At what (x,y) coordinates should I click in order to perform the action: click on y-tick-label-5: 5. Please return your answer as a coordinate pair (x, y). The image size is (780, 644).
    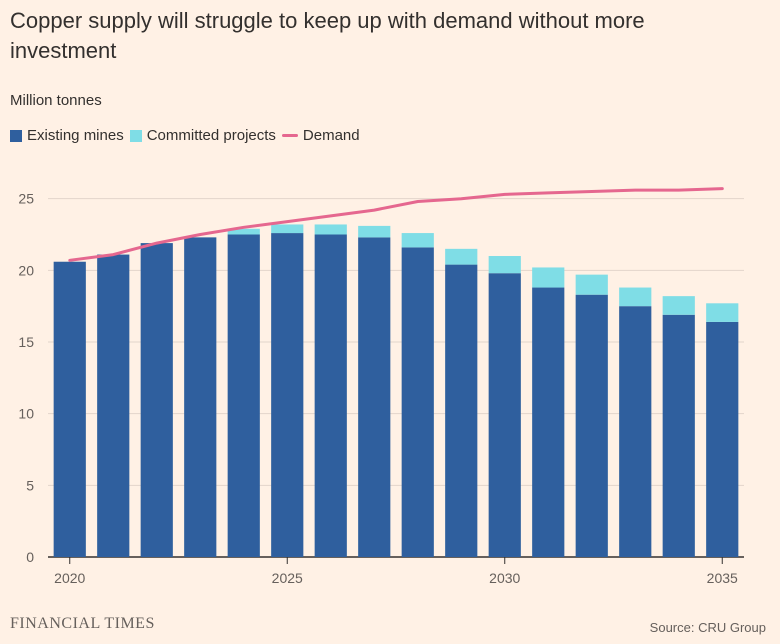
    Looking at the image, I should click on (30, 485).